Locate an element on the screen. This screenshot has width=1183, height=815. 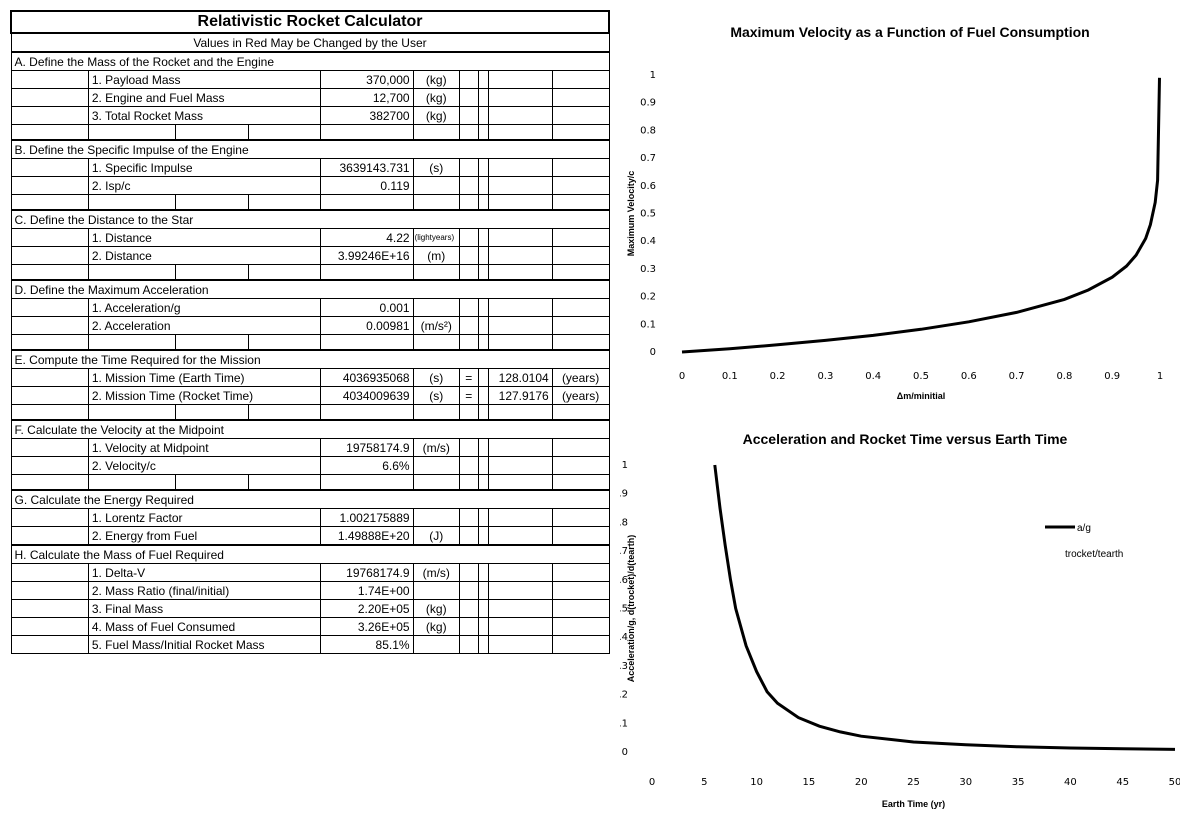
y-tick-label: 0.2 is located at coordinates (648, 297).